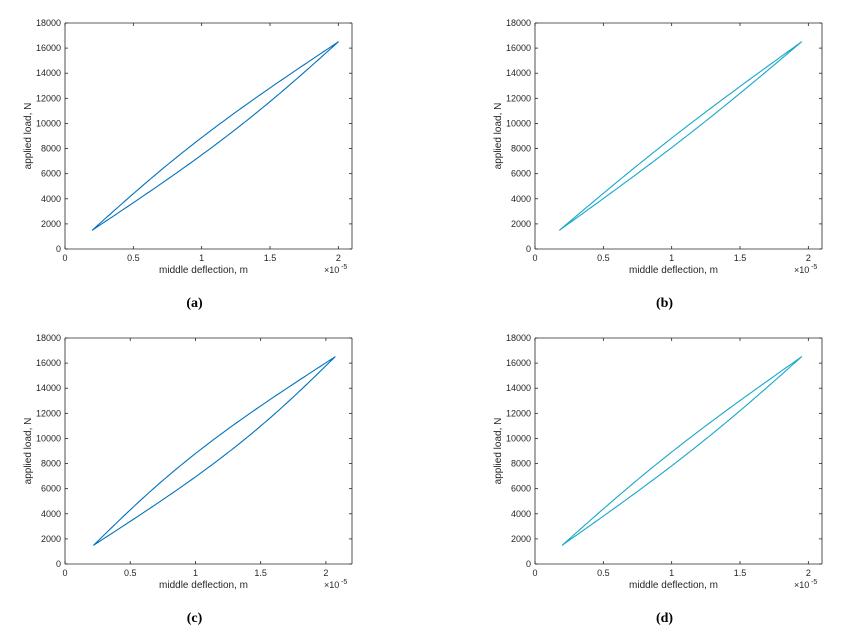  I want to click on panel-caption: (d), so click(664, 618).